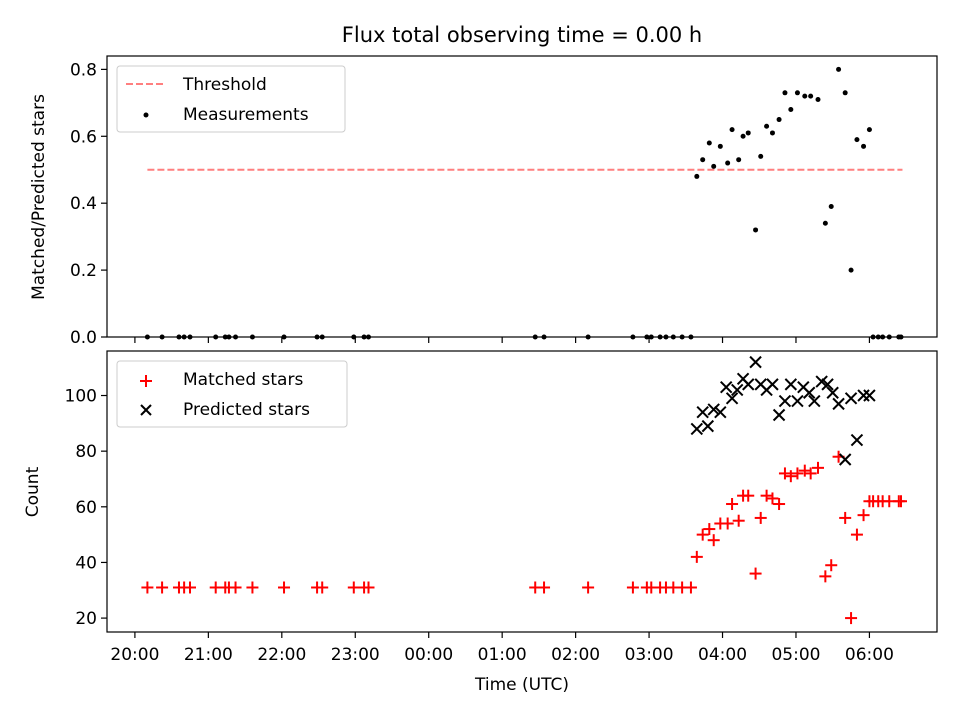 This screenshot has height=720, width=960. I want to click on bottom-y-tick-label: 60, so click(86, 508).